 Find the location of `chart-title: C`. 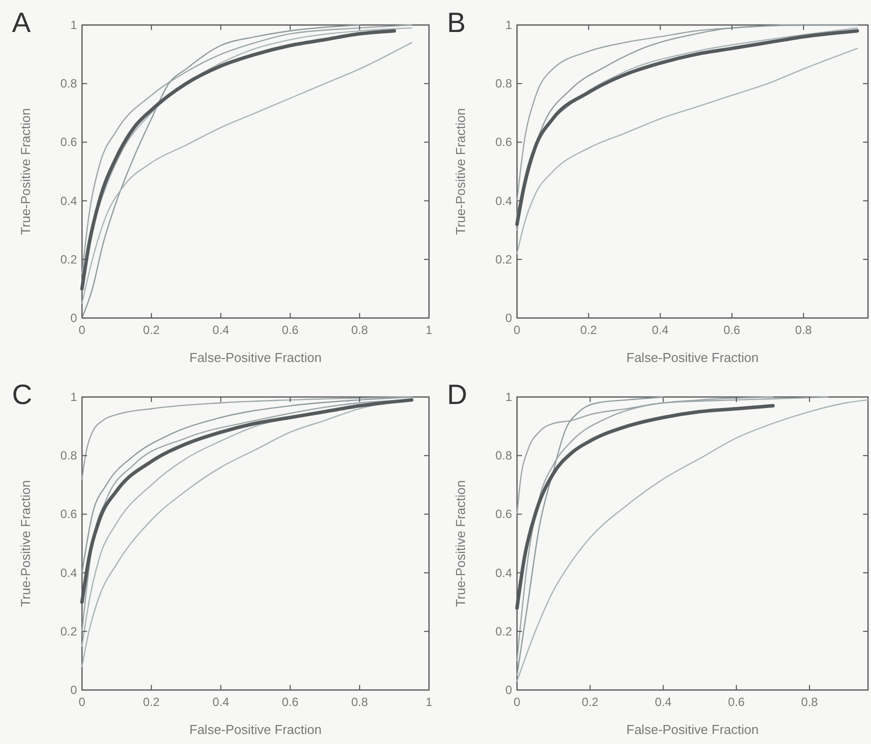

chart-title: C is located at coordinates (22, 394).